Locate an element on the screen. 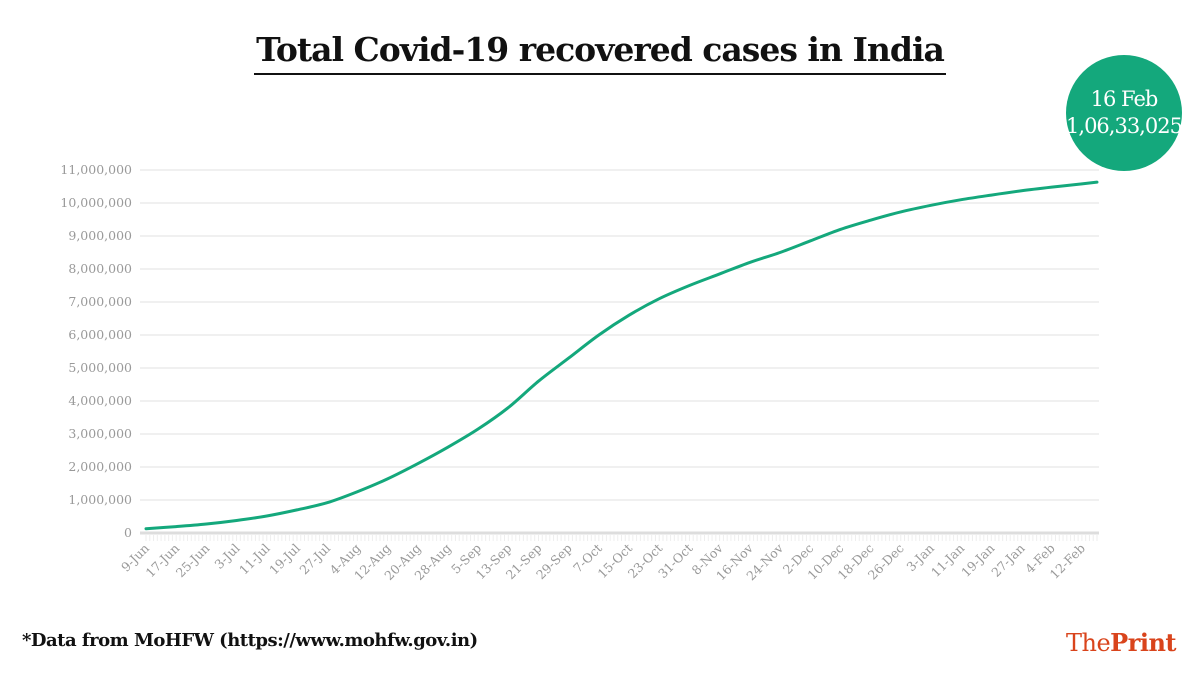 Image resolution: width=1200 pixels, height=675 pixels. y-tick-label: 4,000,000 is located at coordinates (100, 400).